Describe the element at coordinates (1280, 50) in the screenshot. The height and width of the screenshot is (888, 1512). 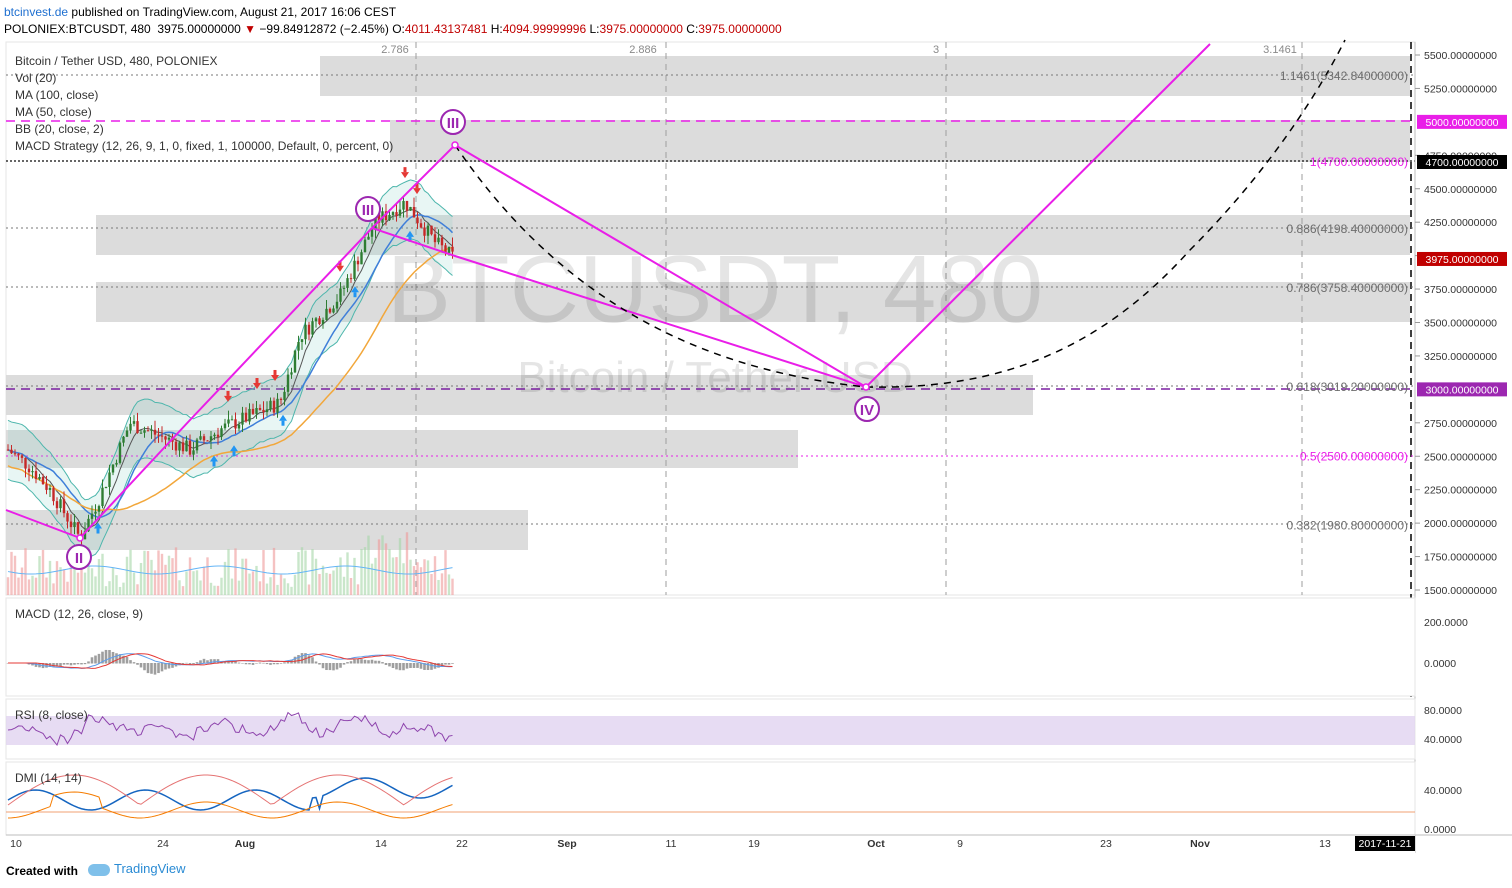
I see `fib-ext-label-3: 3.1461` at that location.